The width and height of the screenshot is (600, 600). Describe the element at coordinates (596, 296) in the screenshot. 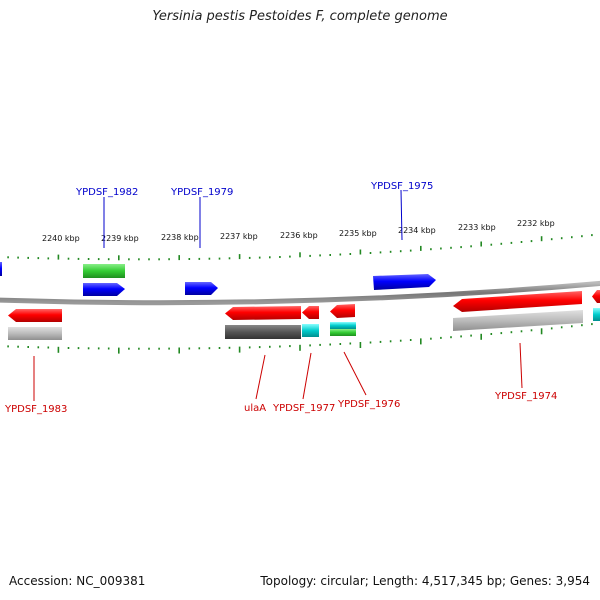

I see `cds-arrow-edge-right` at that location.